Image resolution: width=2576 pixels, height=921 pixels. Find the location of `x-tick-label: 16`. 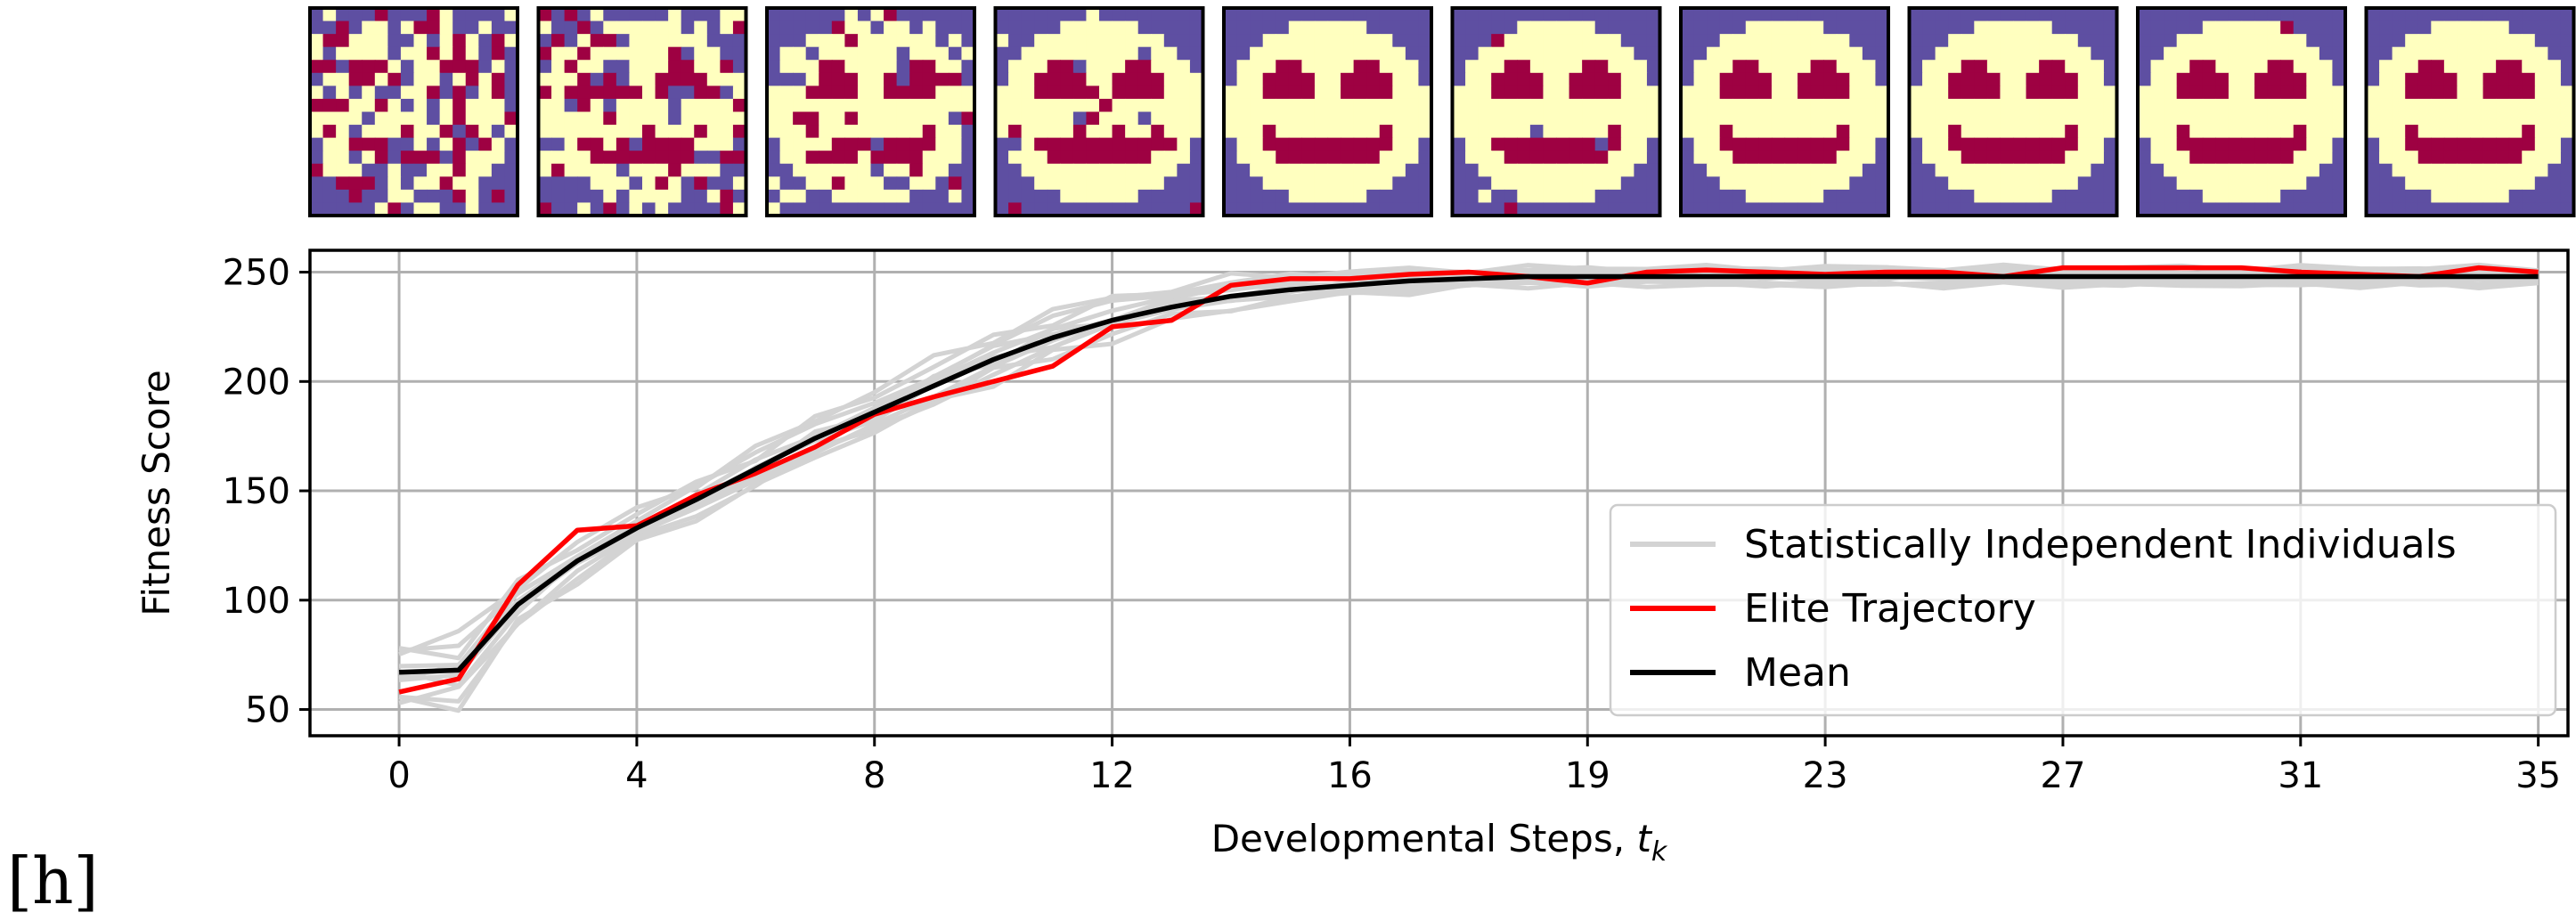

x-tick-label: 16 is located at coordinates (1350, 775).